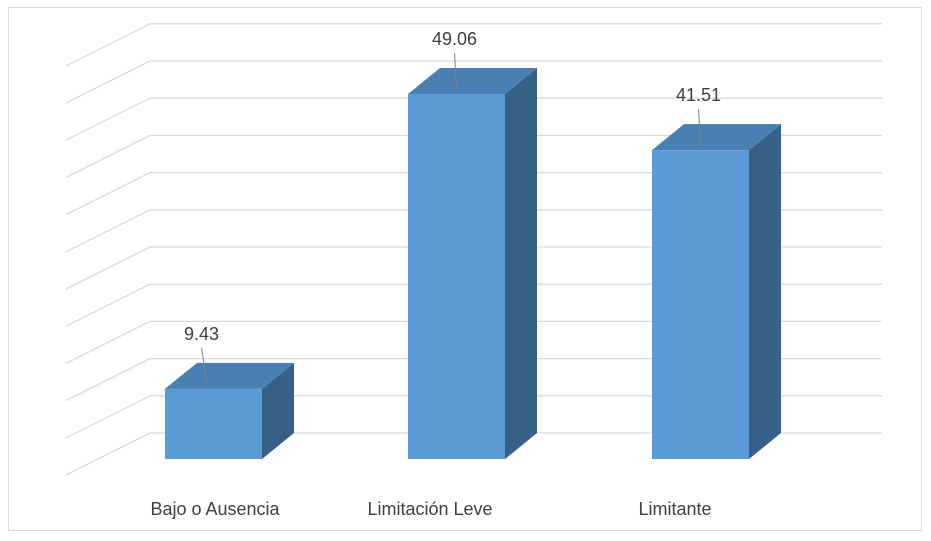 The image size is (931, 541). I want to click on category-label: Bajo o Ausencia, so click(215, 509).